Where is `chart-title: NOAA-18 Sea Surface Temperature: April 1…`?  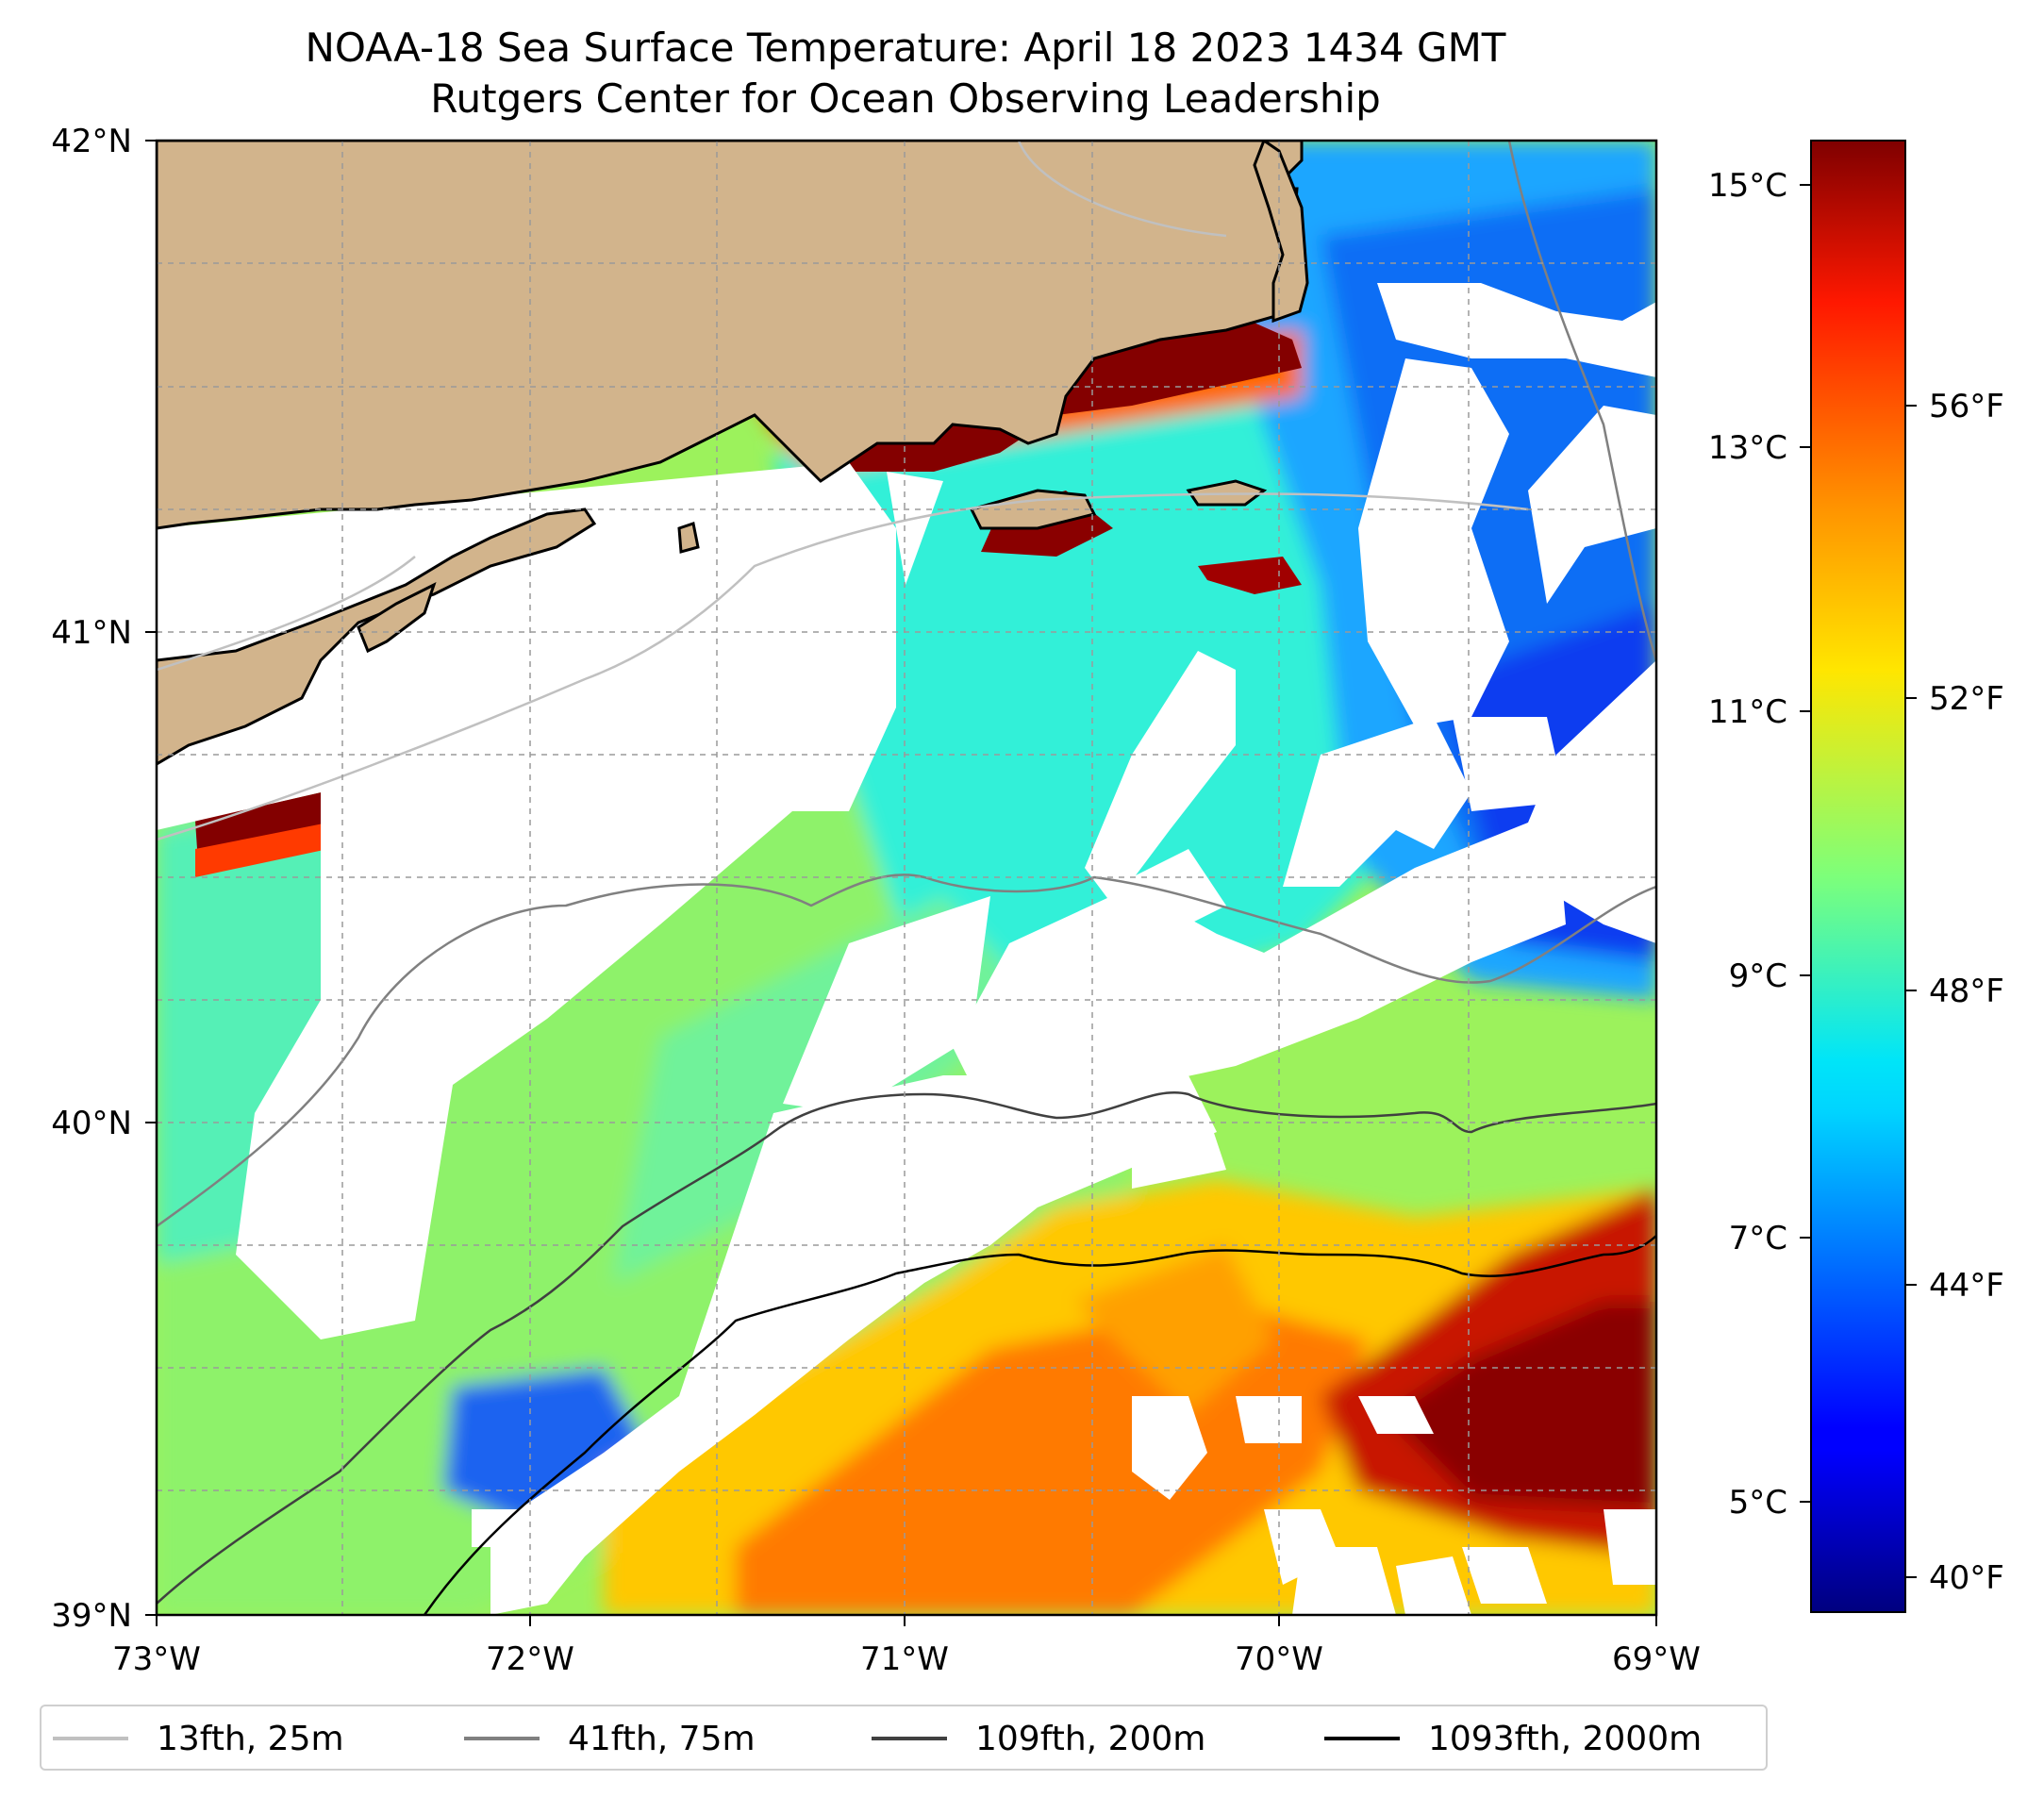 chart-title: NOAA-18 Sea Surface Temperature: April 1… is located at coordinates (905, 48).